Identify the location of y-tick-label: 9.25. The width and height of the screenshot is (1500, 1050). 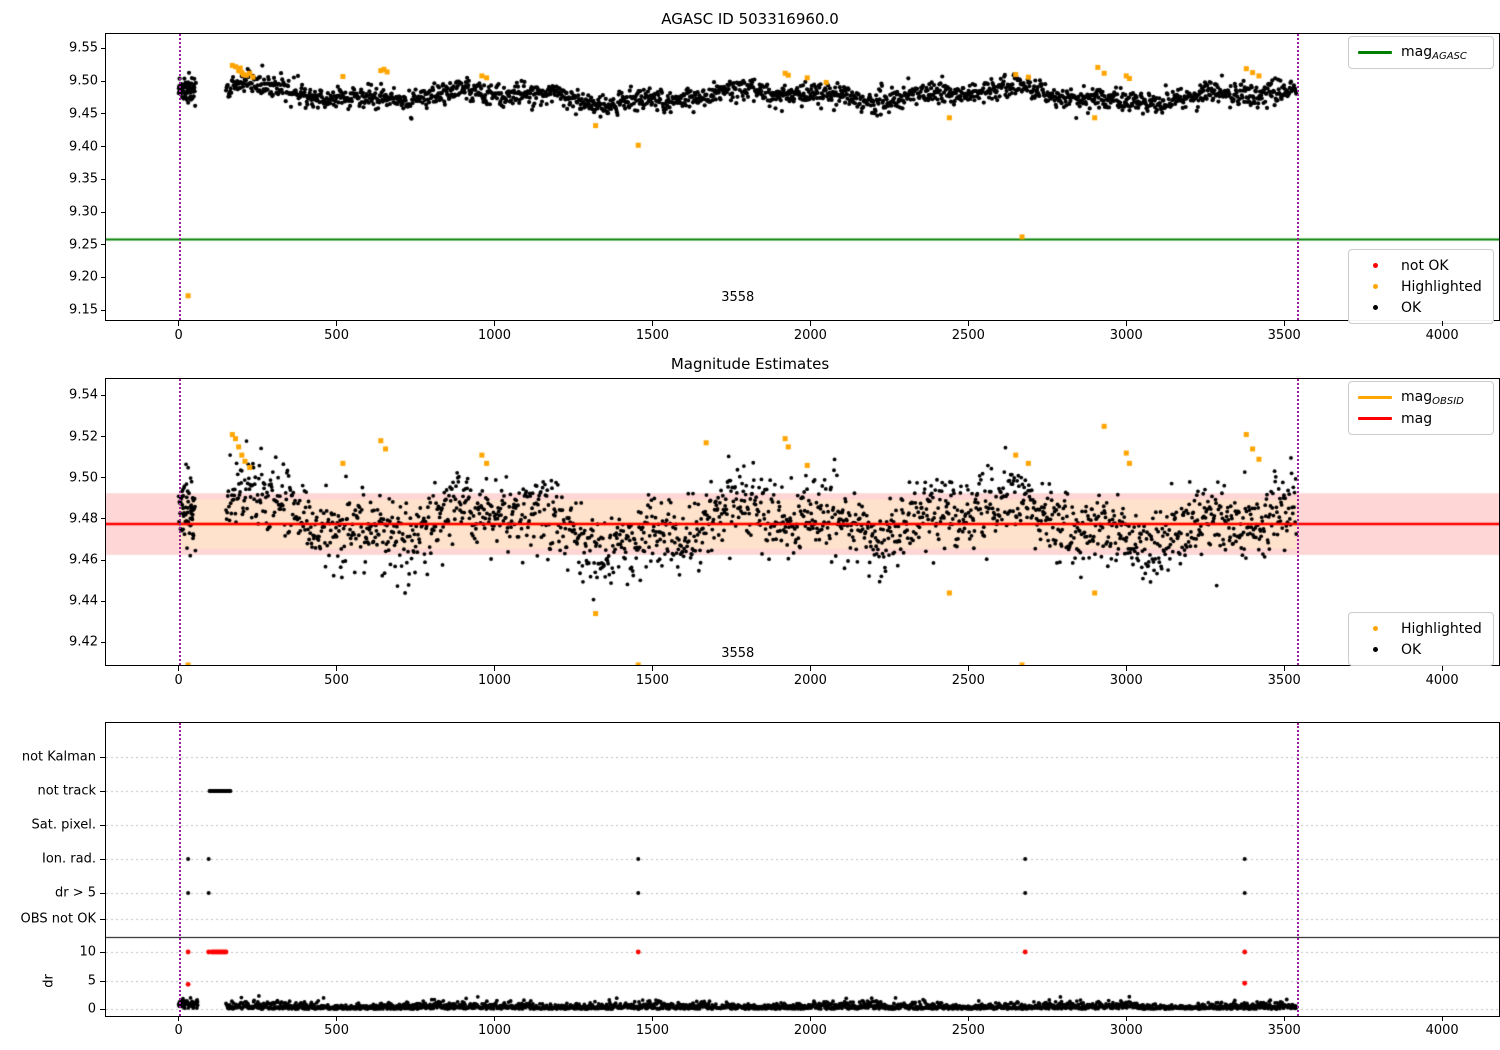
(83, 245).